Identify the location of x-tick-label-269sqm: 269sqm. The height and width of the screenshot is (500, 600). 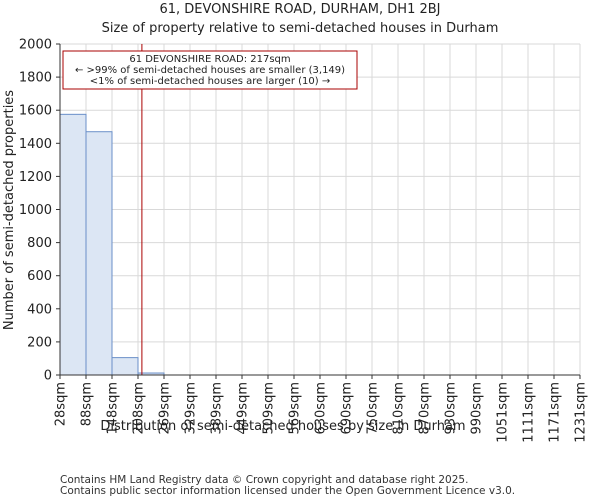
(165, 408).